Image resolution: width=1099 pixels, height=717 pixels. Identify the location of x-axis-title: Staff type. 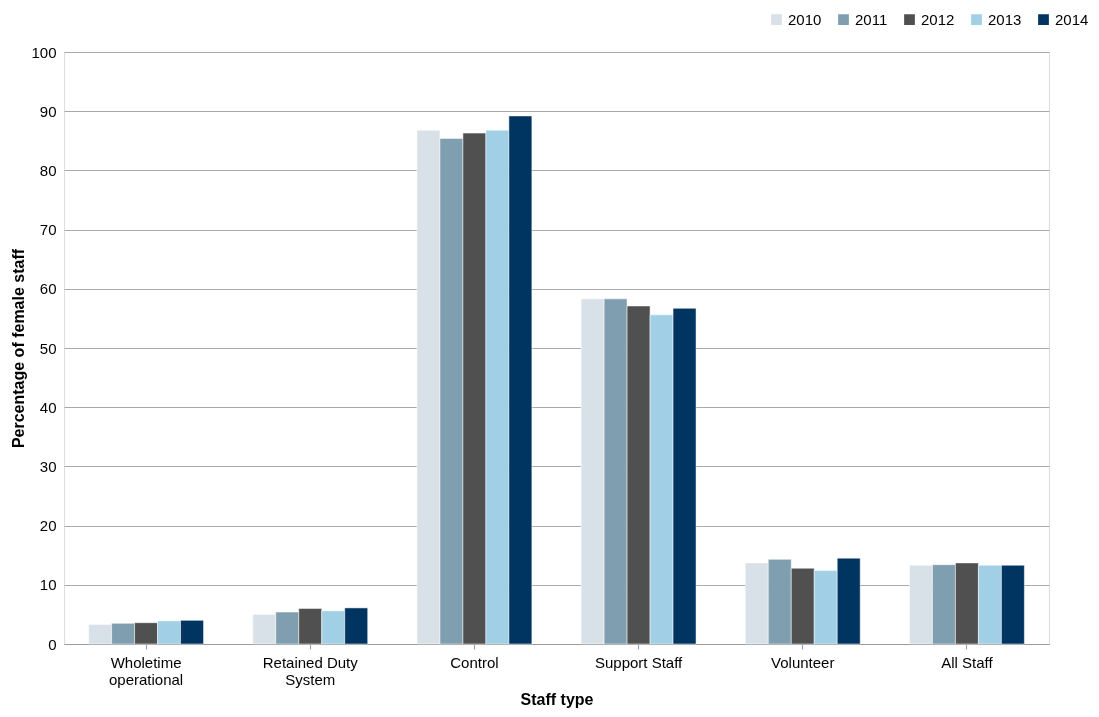
(557, 699).